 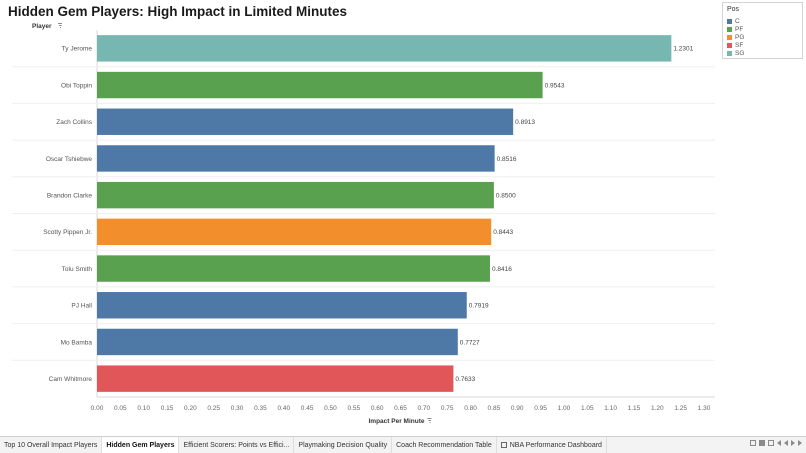 I want to click on legend-label: PG, so click(x=740, y=37).